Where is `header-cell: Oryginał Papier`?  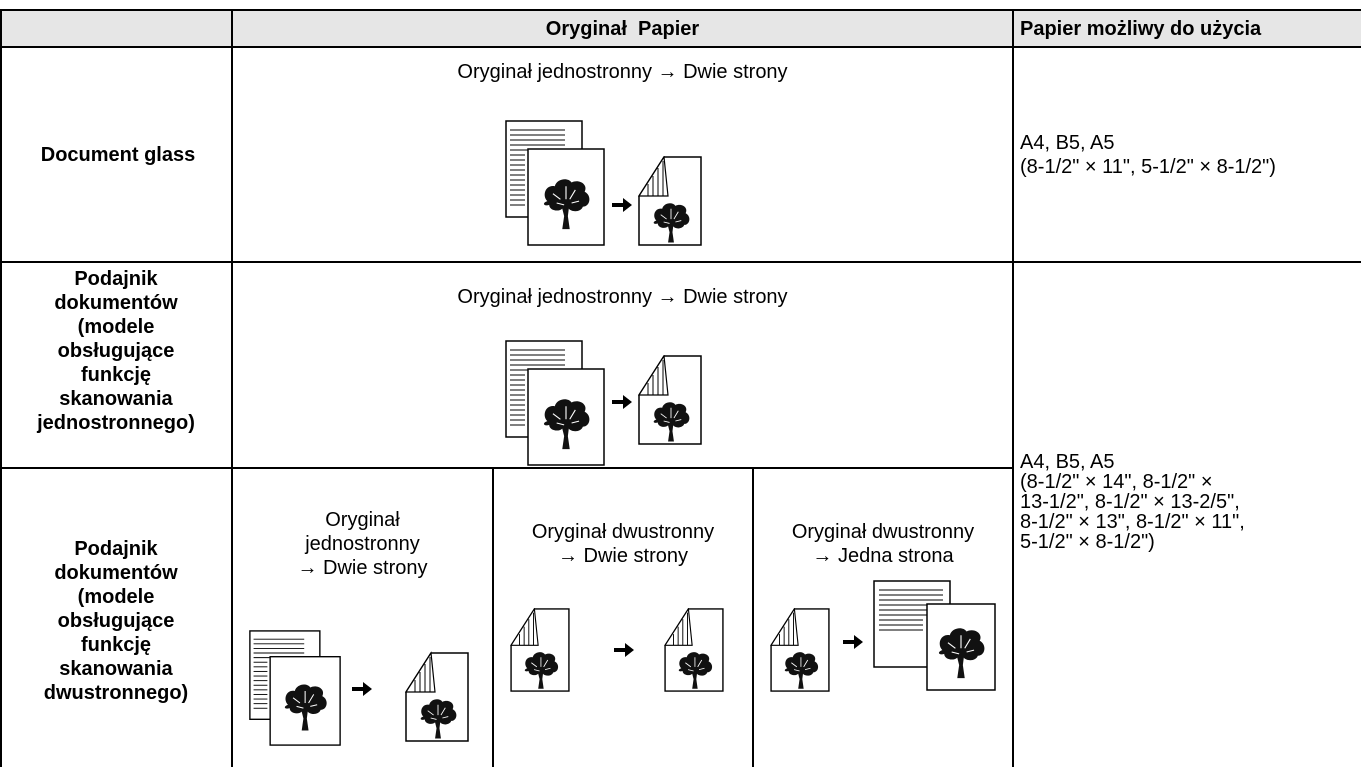 header-cell: Oryginał Papier is located at coordinates (622, 29).